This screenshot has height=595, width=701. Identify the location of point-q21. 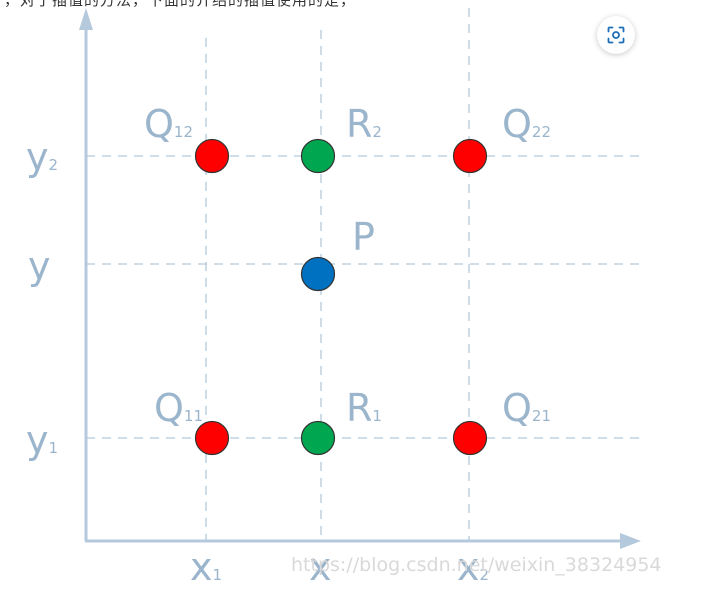
(470, 438).